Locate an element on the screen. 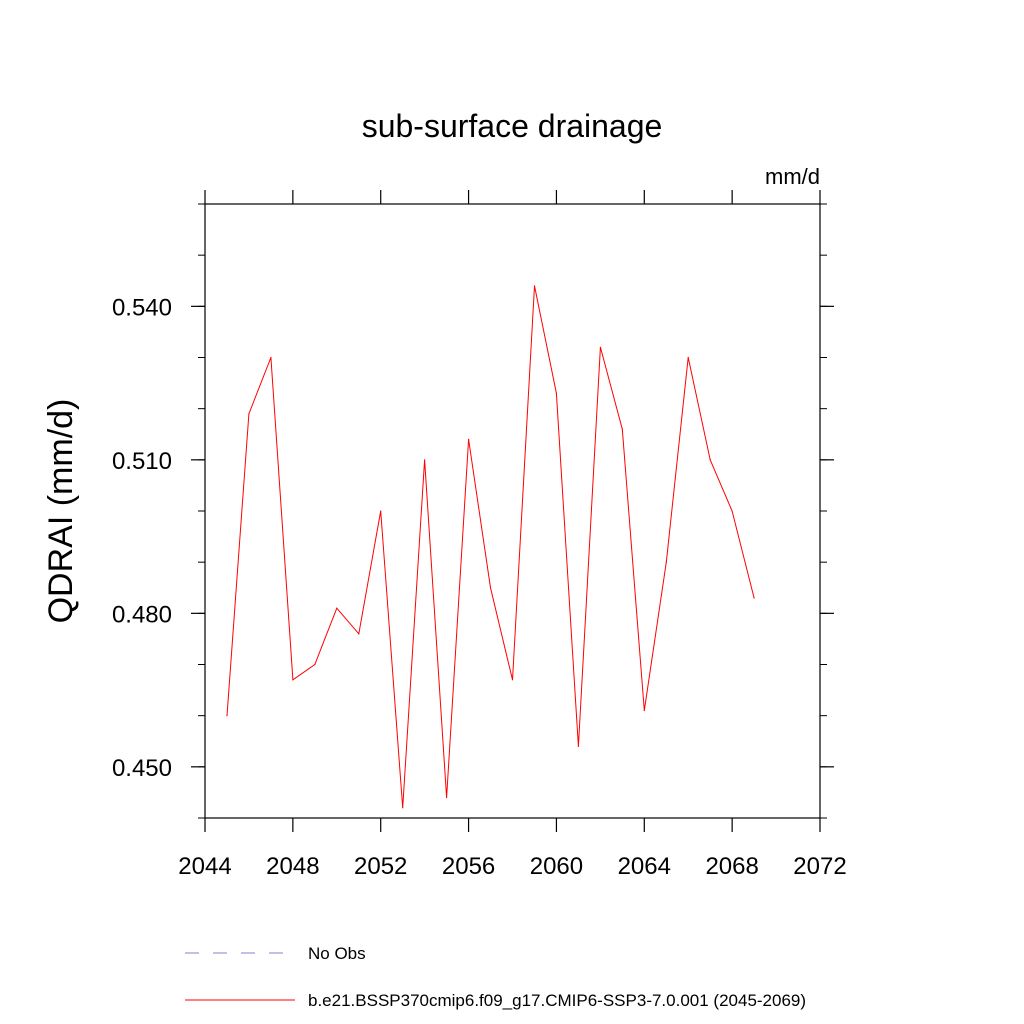 The image size is (1024, 1024). units-label: mm/d is located at coordinates (792, 176).